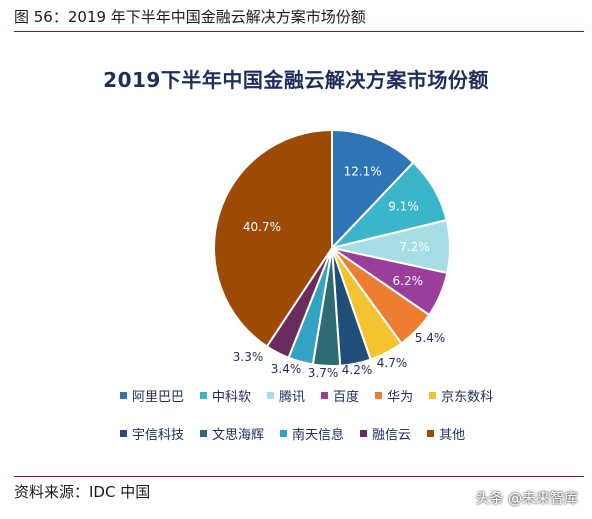  Describe the element at coordinates (323, 373) in the screenshot. I see `slice-label-文思海辉: 3.7%` at that location.